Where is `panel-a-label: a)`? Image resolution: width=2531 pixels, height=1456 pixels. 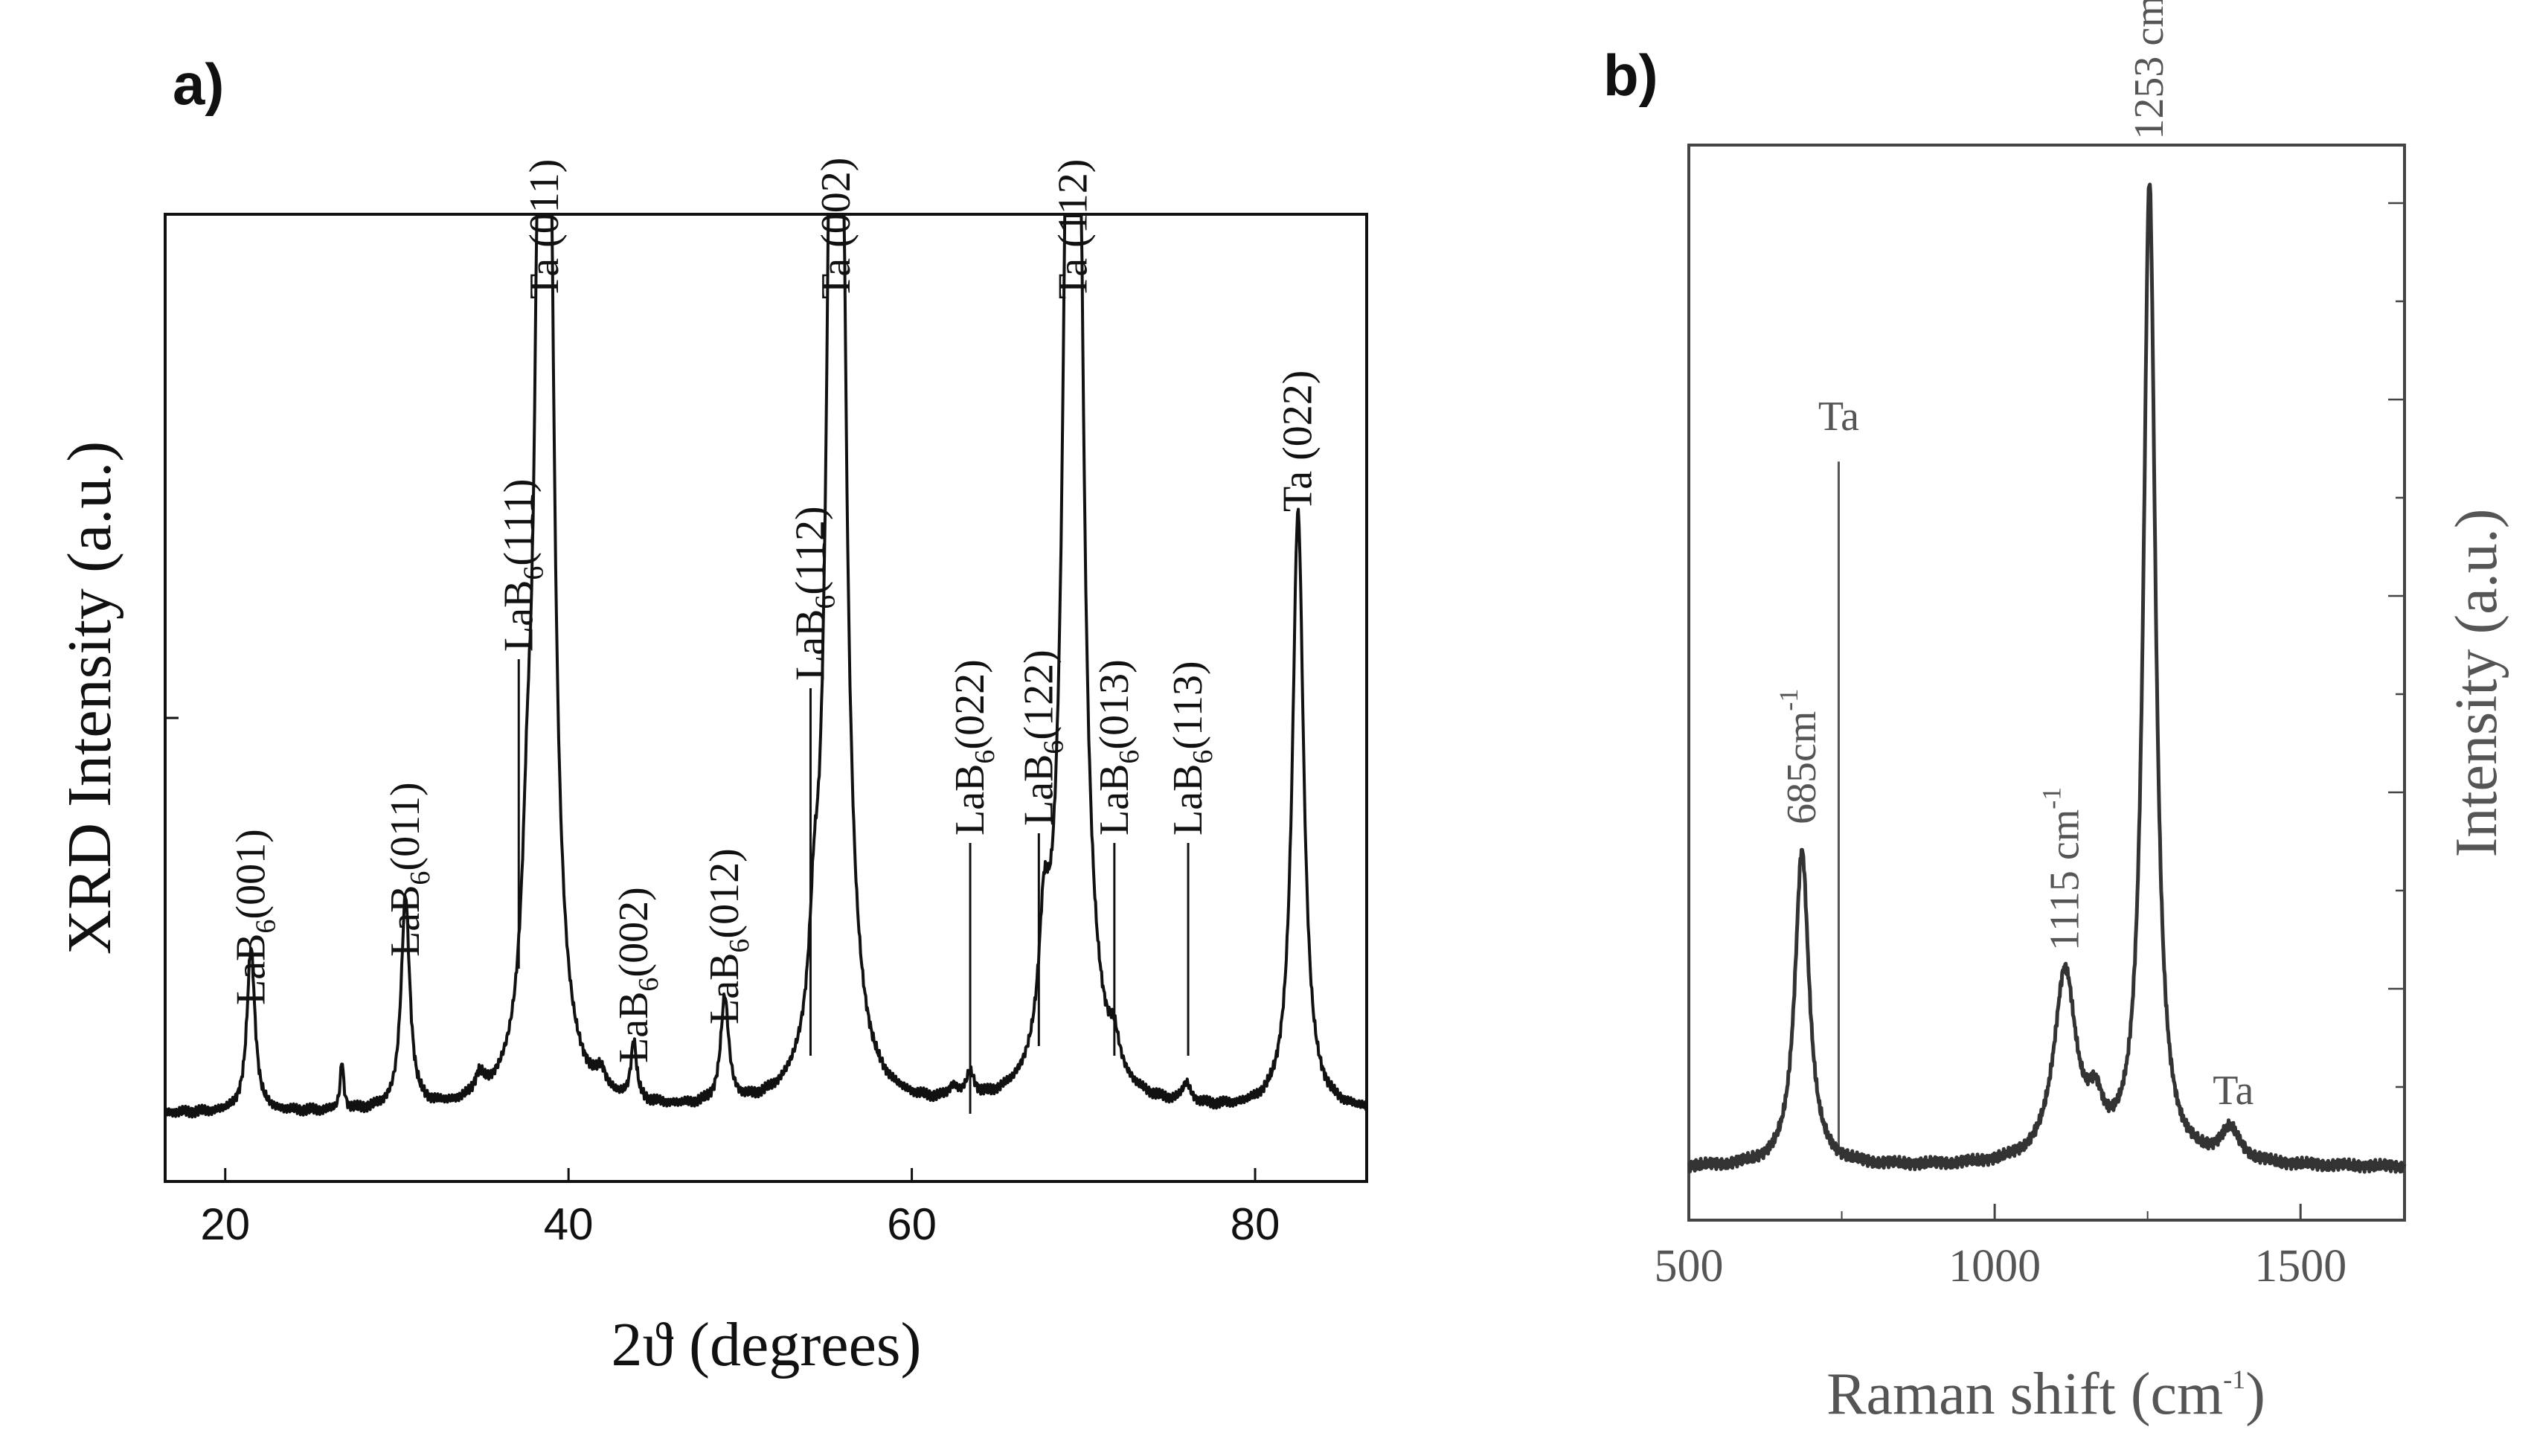 panel-a-label: a) is located at coordinates (198, 84).